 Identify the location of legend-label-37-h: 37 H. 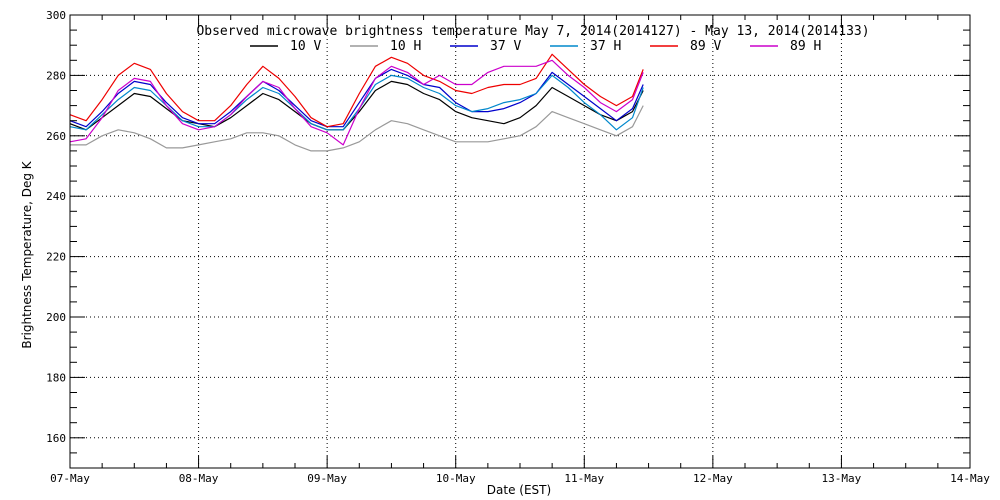
(605, 46).